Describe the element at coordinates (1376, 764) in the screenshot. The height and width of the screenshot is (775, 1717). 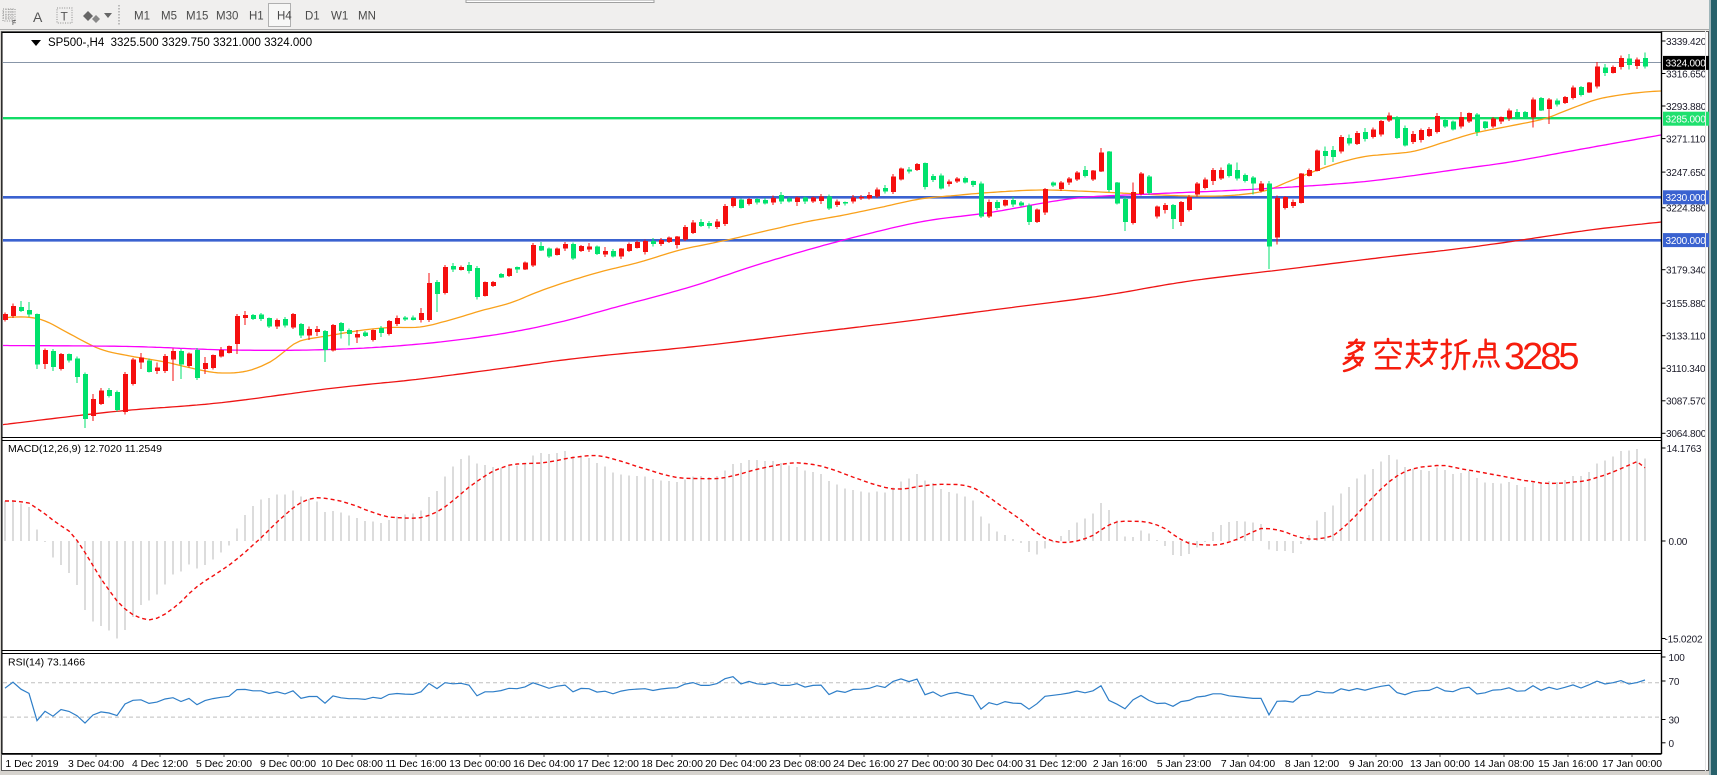
I see `svg-text: 9 Jan 20:00` at that location.